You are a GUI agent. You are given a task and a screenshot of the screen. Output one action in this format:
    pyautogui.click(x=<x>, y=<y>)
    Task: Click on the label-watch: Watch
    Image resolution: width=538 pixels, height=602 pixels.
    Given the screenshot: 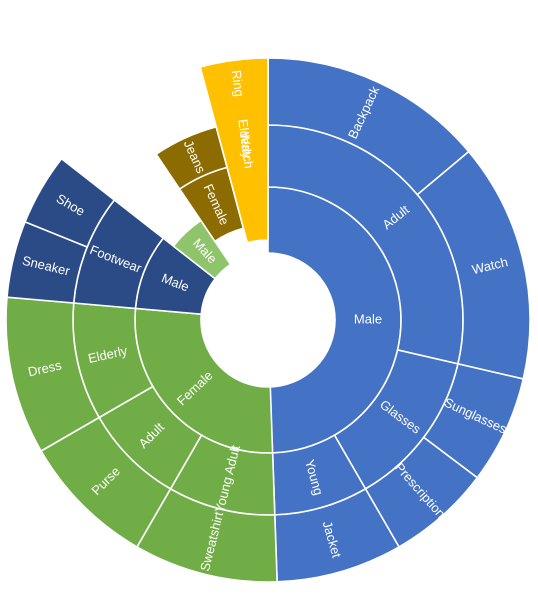 What is the action you would take?
    pyautogui.click(x=247, y=150)
    